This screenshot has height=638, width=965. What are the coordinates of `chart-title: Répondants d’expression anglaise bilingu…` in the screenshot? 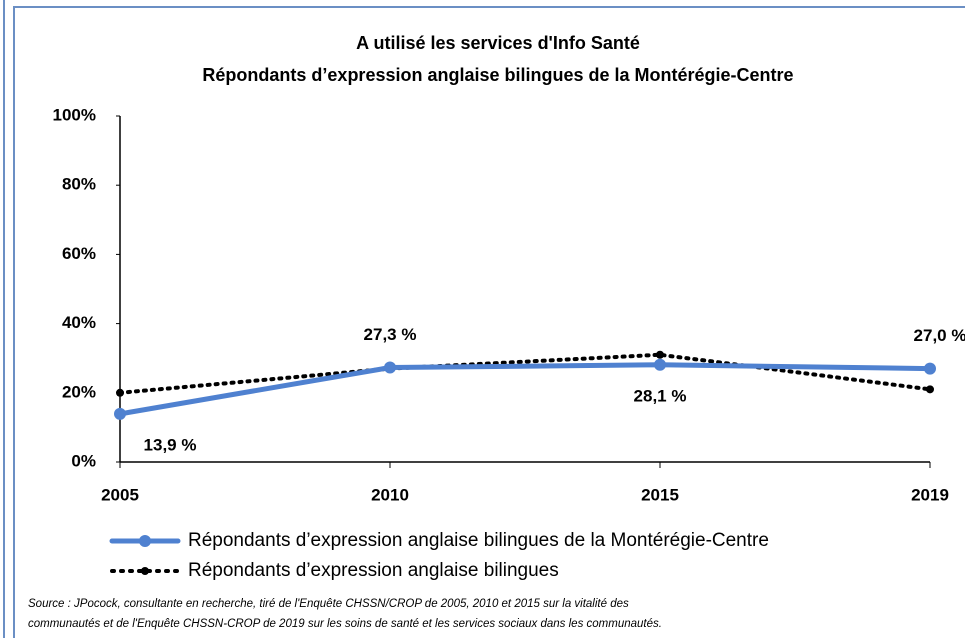 It's located at (497, 75).